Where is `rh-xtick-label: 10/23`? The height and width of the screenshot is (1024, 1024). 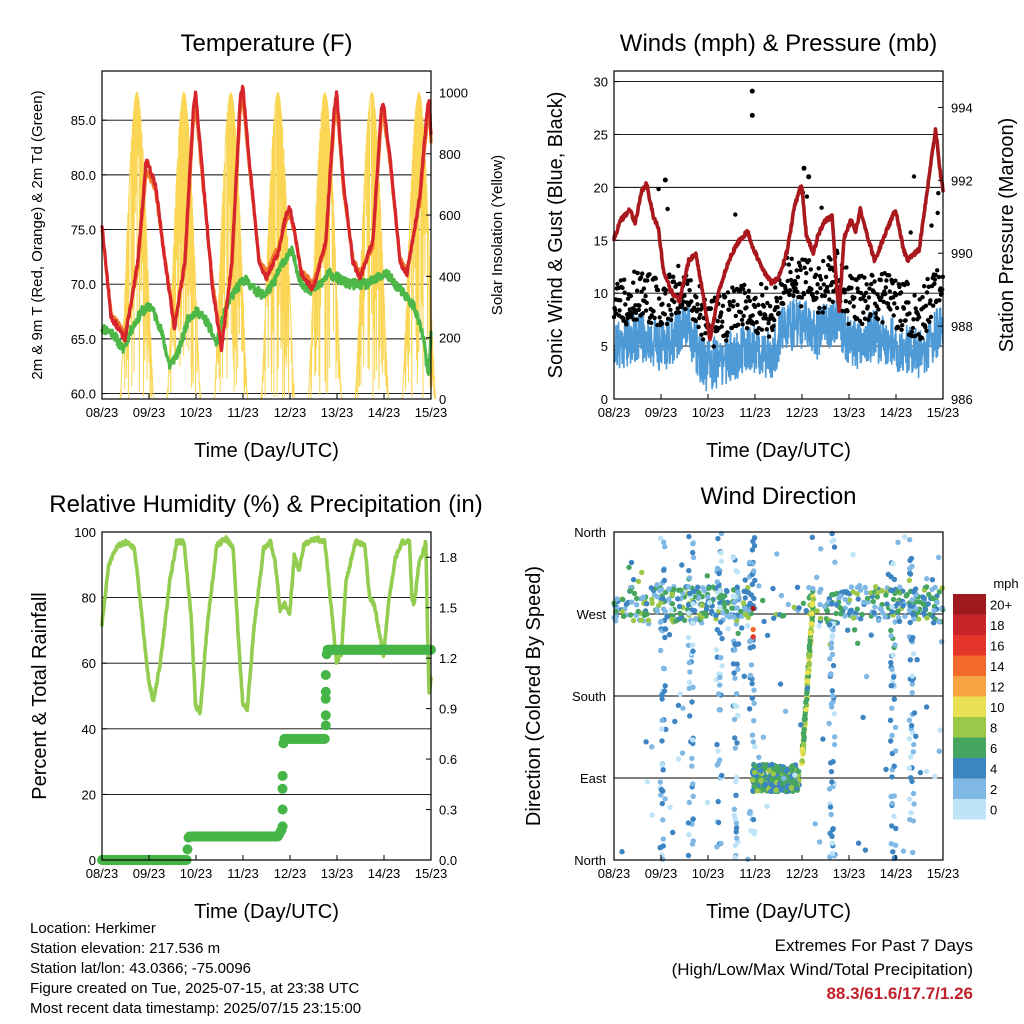
rh-xtick-label: 10/23 is located at coordinates (196, 873).